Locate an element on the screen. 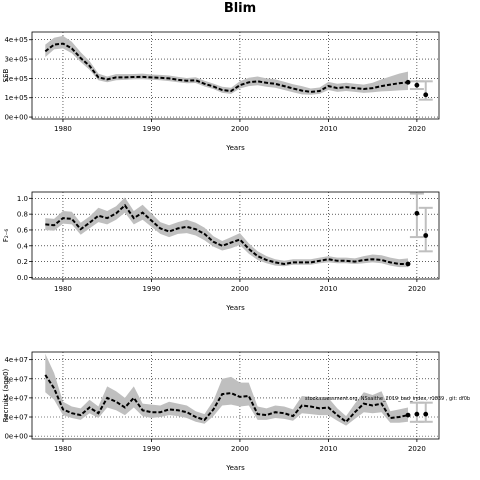  recruits-yaxis-label: Recruits (age0) is located at coordinates (6, 395).